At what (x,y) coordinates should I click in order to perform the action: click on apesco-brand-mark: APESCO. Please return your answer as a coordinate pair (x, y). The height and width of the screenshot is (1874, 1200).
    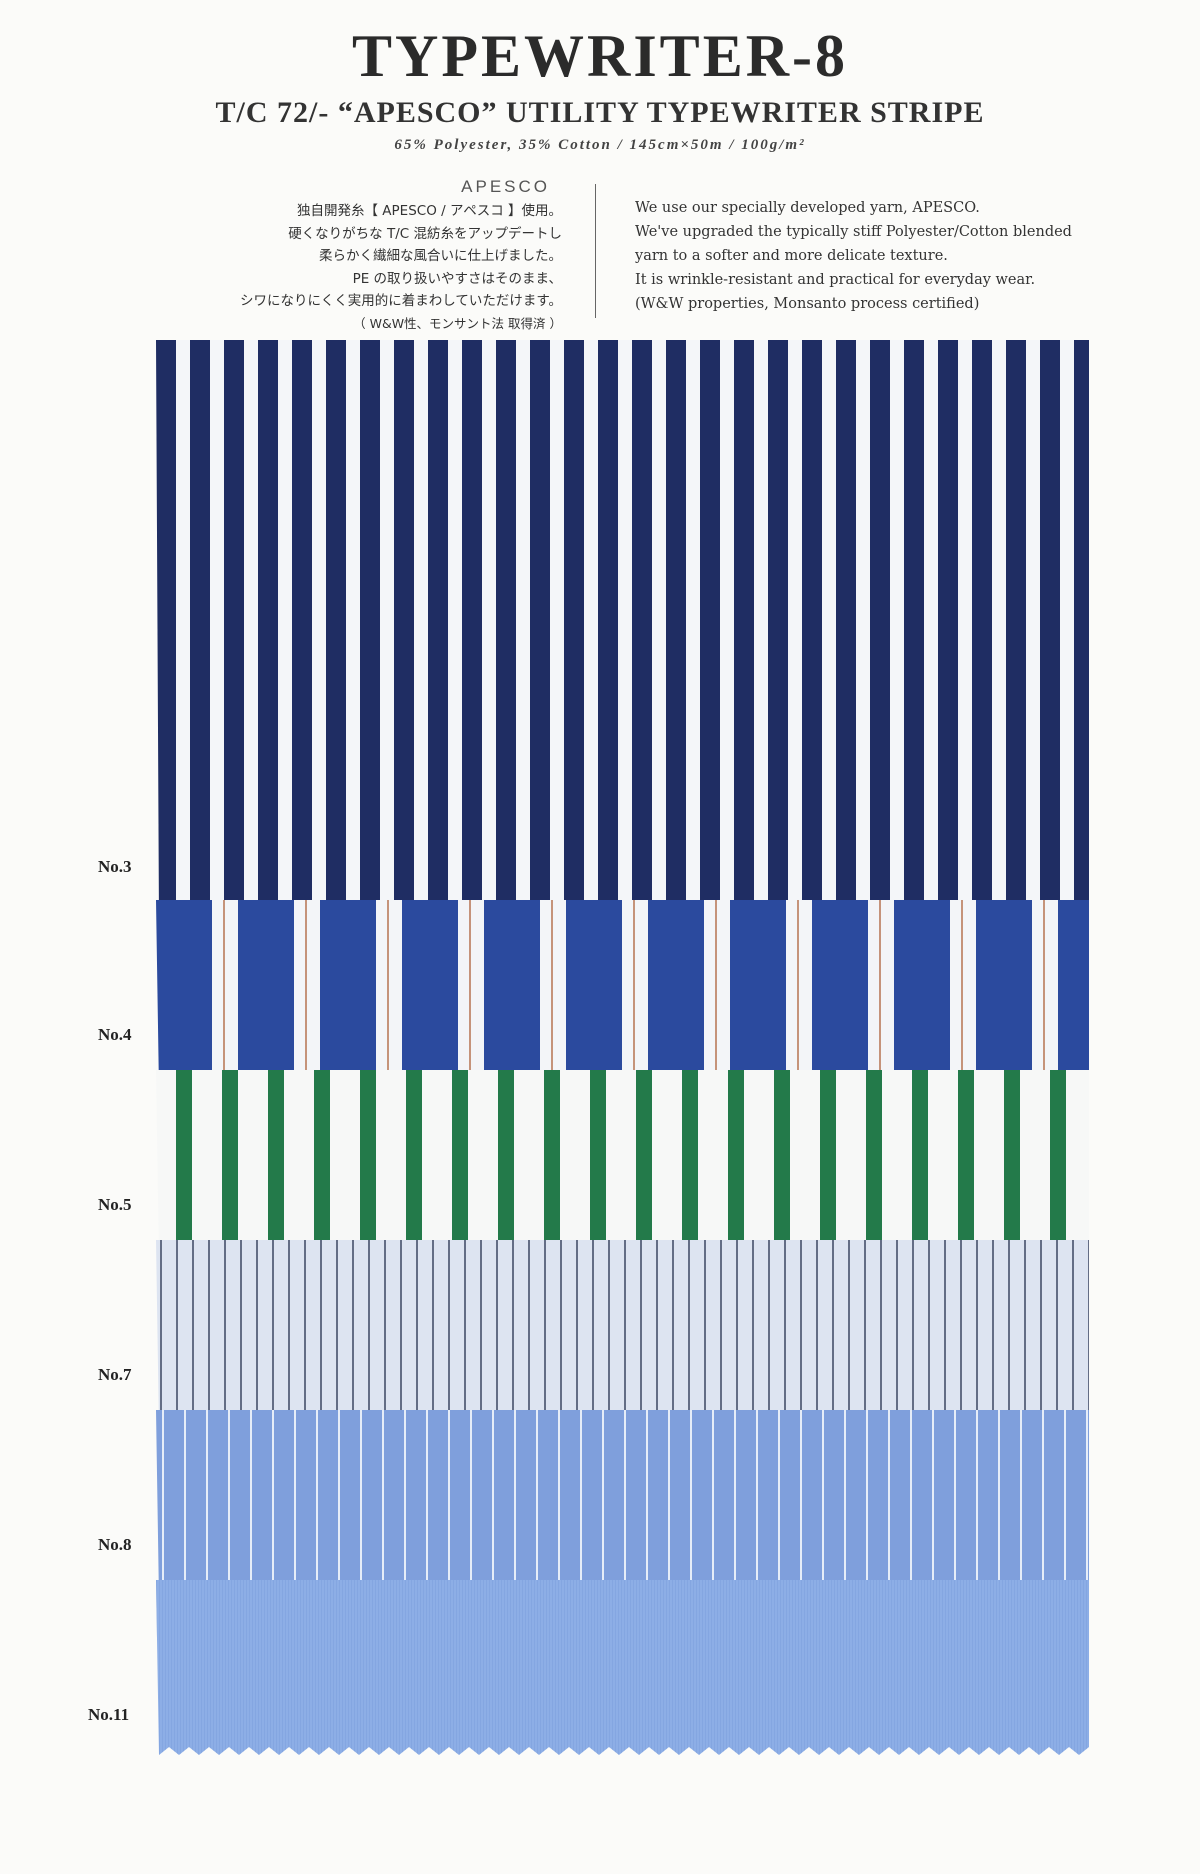
    Looking at the image, I should click on (505, 186).